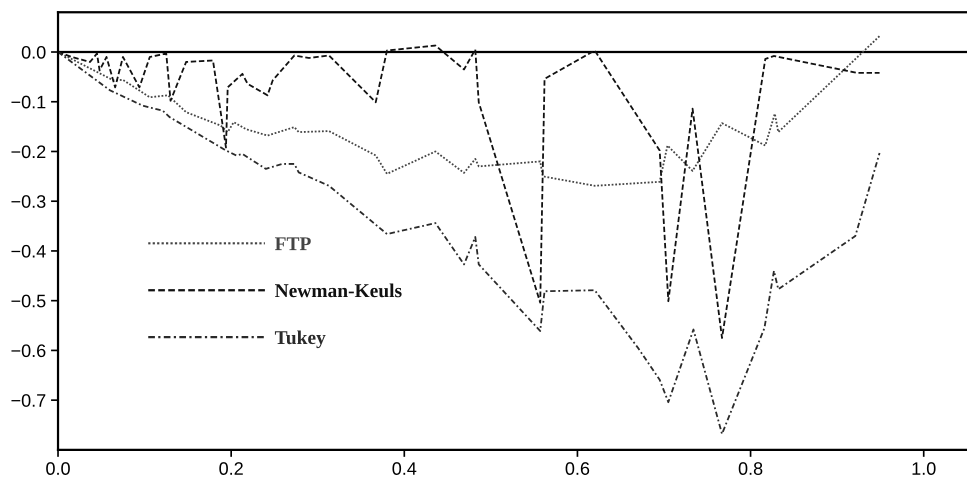  What do you see at coordinates (28, 102) in the screenshot?
I see `y-tick-label: −0.1` at bounding box center [28, 102].